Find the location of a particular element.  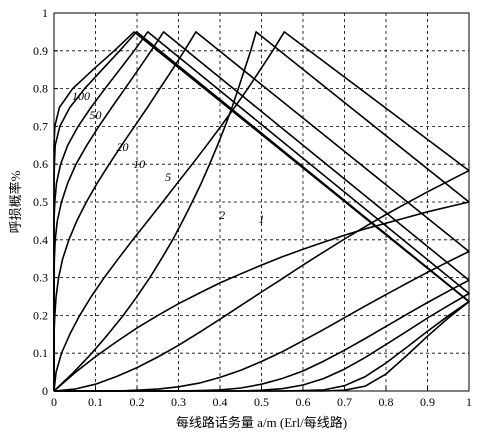

series-1-label: 1 is located at coordinates (262, 219).